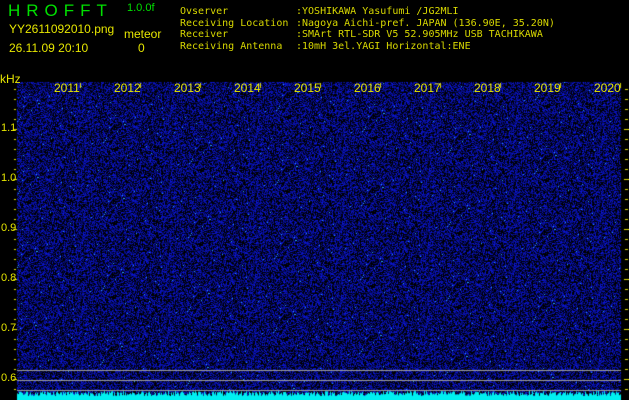 The height and width of the screenshot is (400, 629). Describe the element at coordinates (487, 88) in the screenshot. I see `x-year-label: 2018` at that location.